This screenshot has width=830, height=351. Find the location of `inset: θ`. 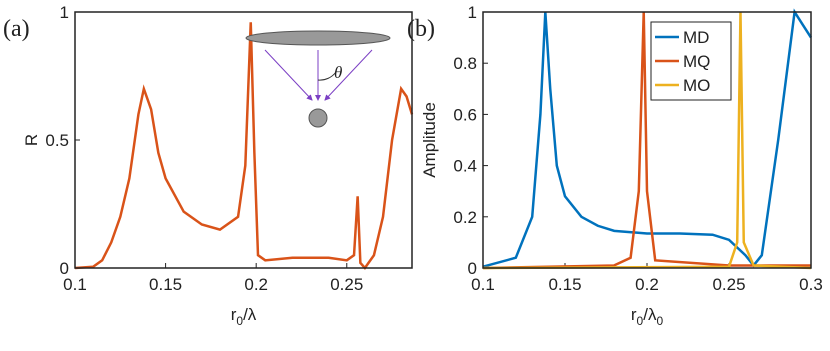

inset: θ is located at coordinates (318, 79).